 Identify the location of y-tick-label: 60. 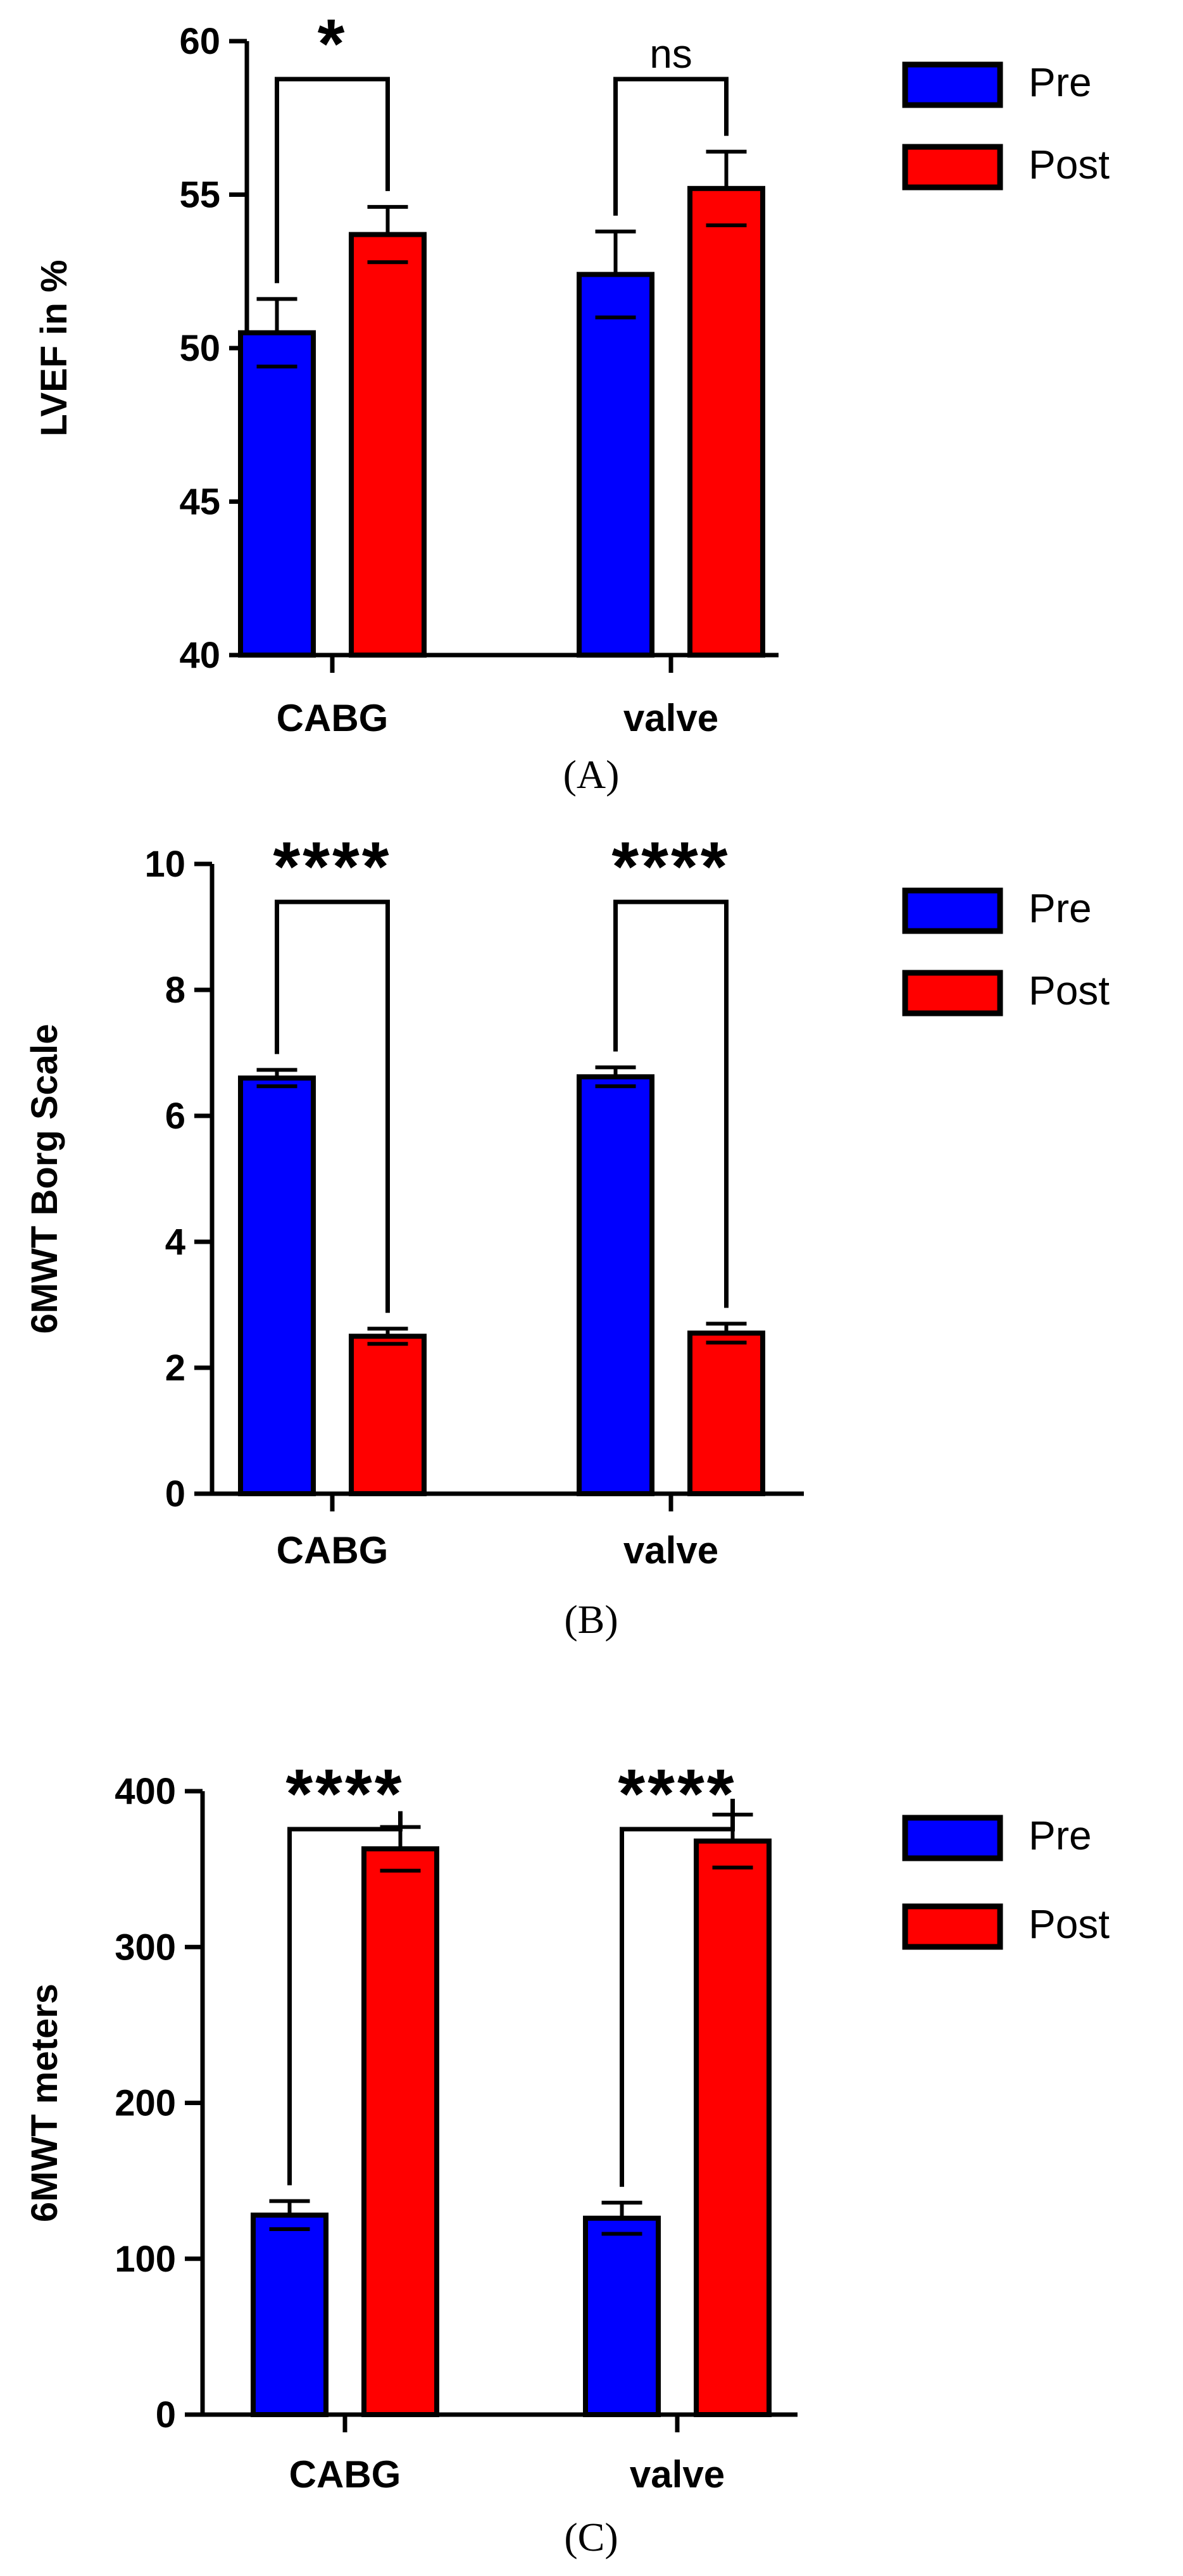
(200, 41).